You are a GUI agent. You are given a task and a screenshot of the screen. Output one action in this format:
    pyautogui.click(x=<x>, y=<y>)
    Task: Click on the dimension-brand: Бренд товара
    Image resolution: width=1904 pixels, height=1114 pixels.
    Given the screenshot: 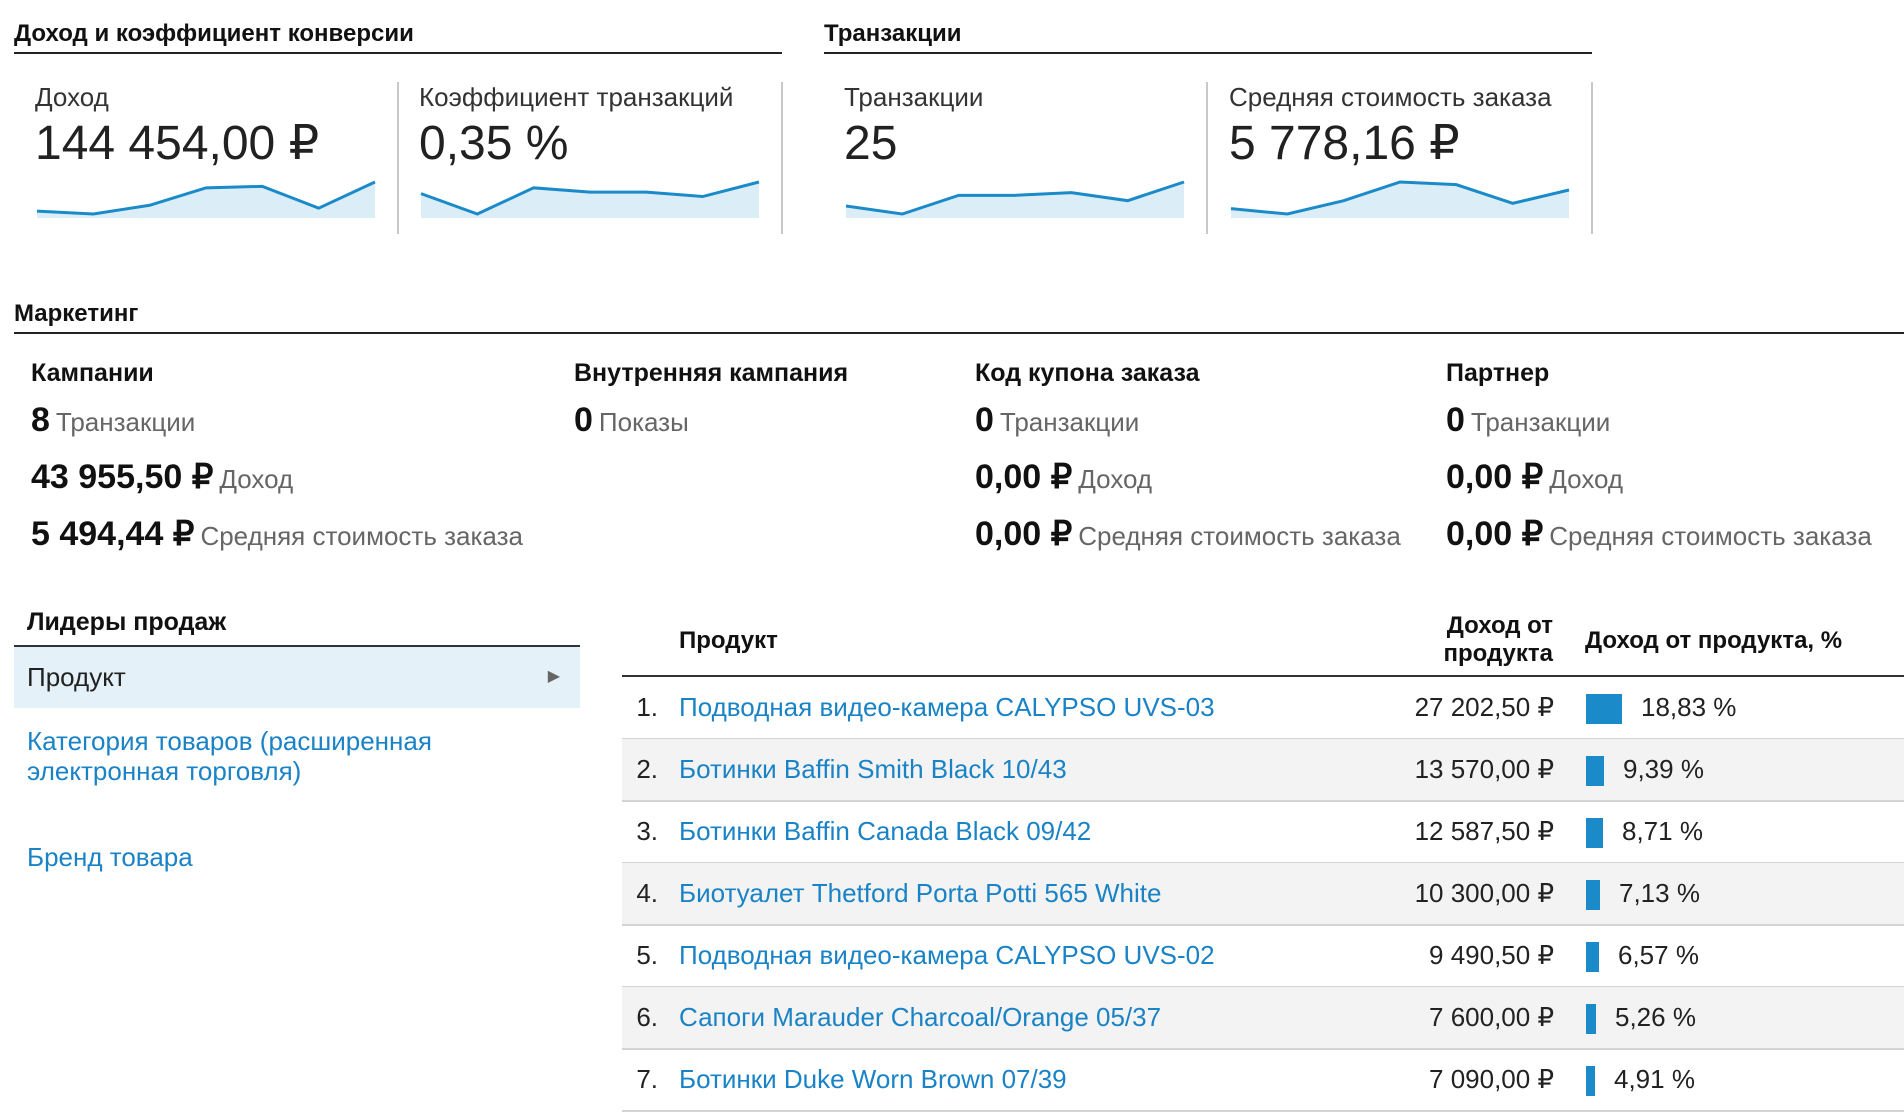 What is the action you would take?
    pyautogui.click(x=110, y=857)
    